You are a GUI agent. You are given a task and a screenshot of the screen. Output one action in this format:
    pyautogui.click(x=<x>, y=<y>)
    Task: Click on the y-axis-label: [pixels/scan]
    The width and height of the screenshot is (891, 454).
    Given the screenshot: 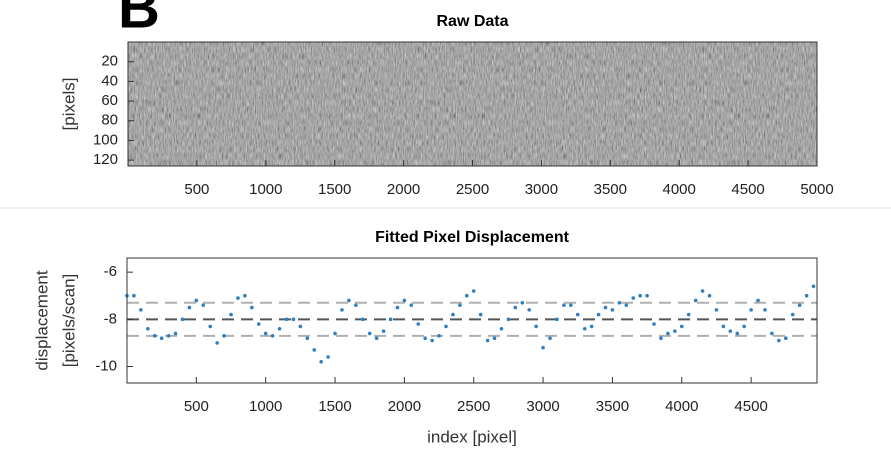 What is the action you would take?
    pyautogui.click(x=68, y=321)
    